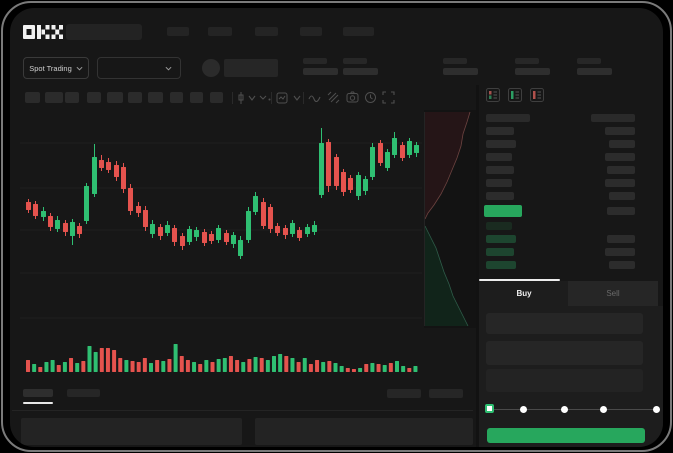 The height and width of the screenshot is (453, 673). What do you see at coordinates (104, 32) in the screenshot?
I see `header-menu-placeholder` at bounding box center [104, 32].